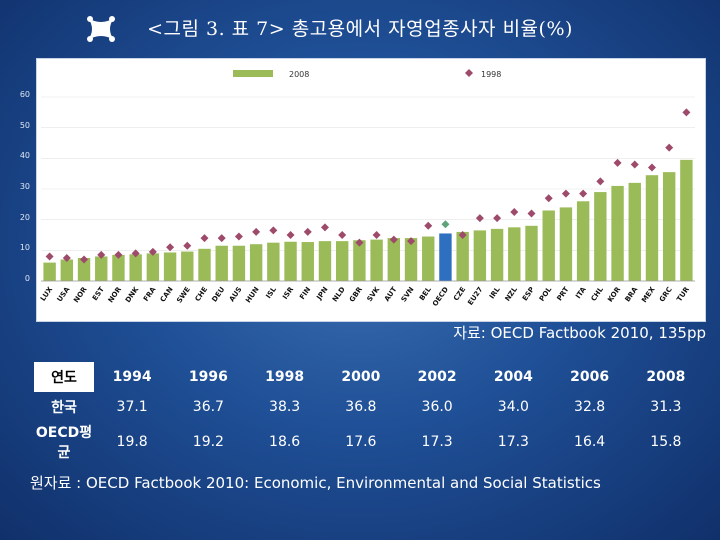  I want to click on x-tick-label: JPN, so click(322, 293).